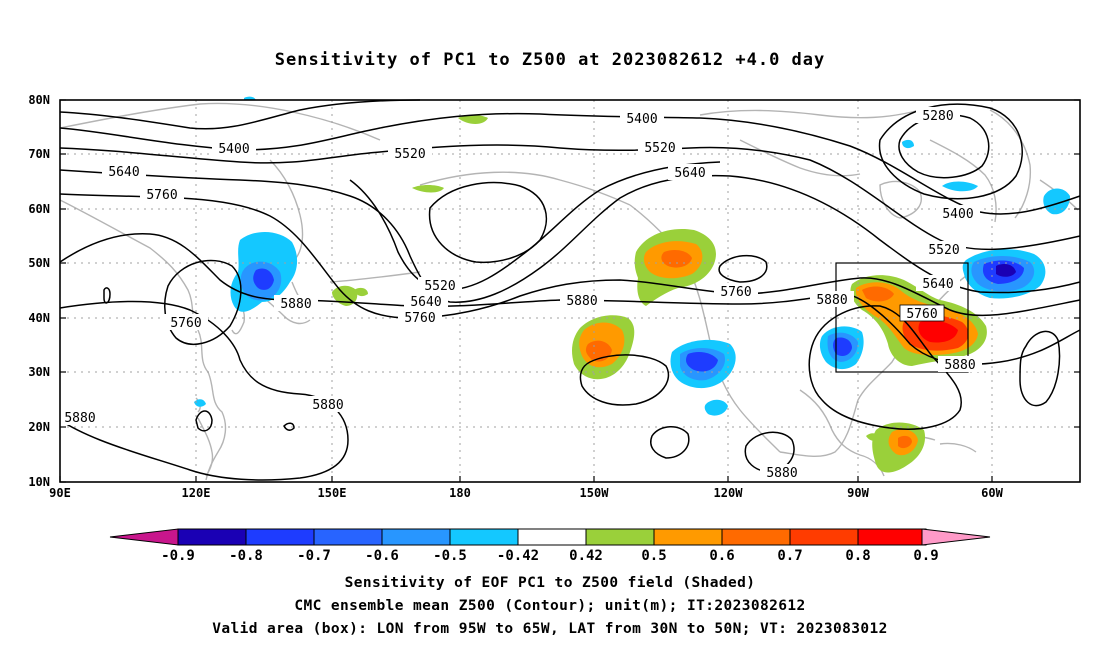 Image resolution: width=1100 pixels, height=650 pixels. Describe the element at coordinates (1056, 201) in the screenshot. I see `shade-greenland-blue` at that location.